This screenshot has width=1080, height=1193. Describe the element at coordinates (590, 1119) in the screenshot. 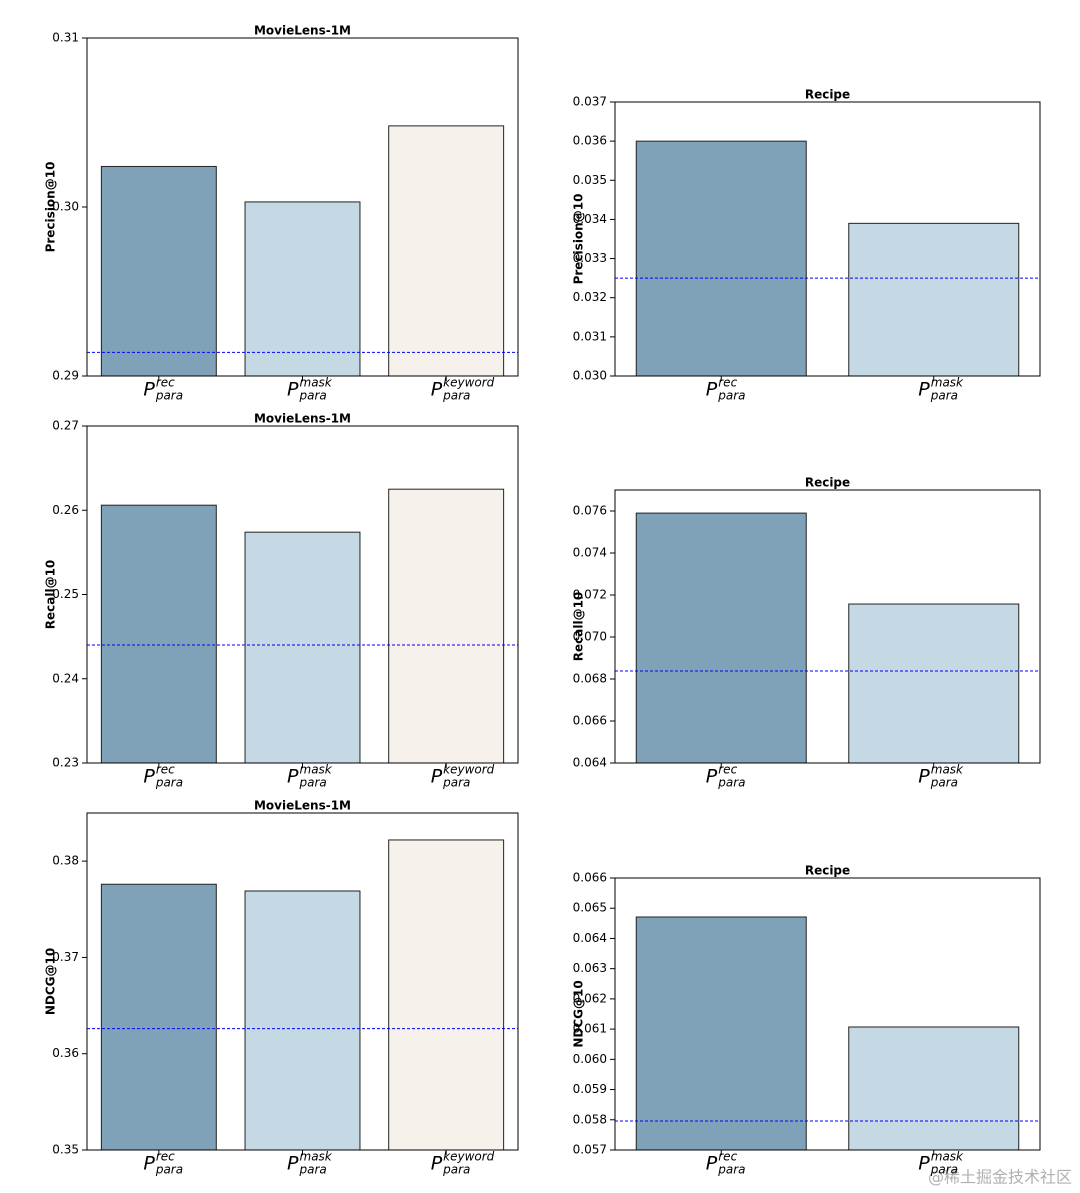

I see `y-tick-label: 0.058` at that location.